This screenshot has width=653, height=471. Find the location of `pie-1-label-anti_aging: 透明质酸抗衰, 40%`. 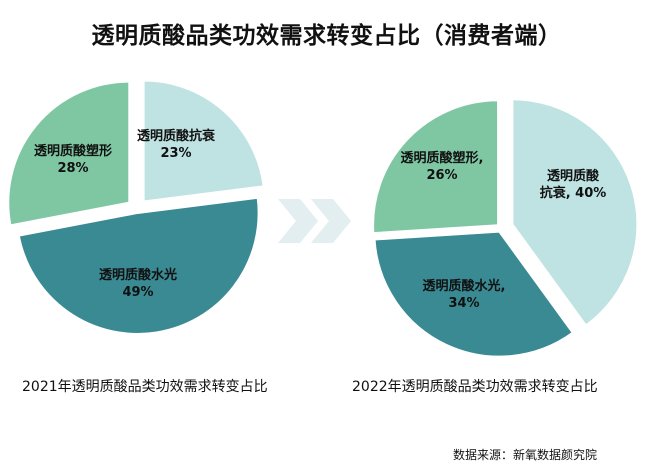

pie-1-label-anti_aging: 透明质酸抗衰, 40% is located at coordinates (573, 184).